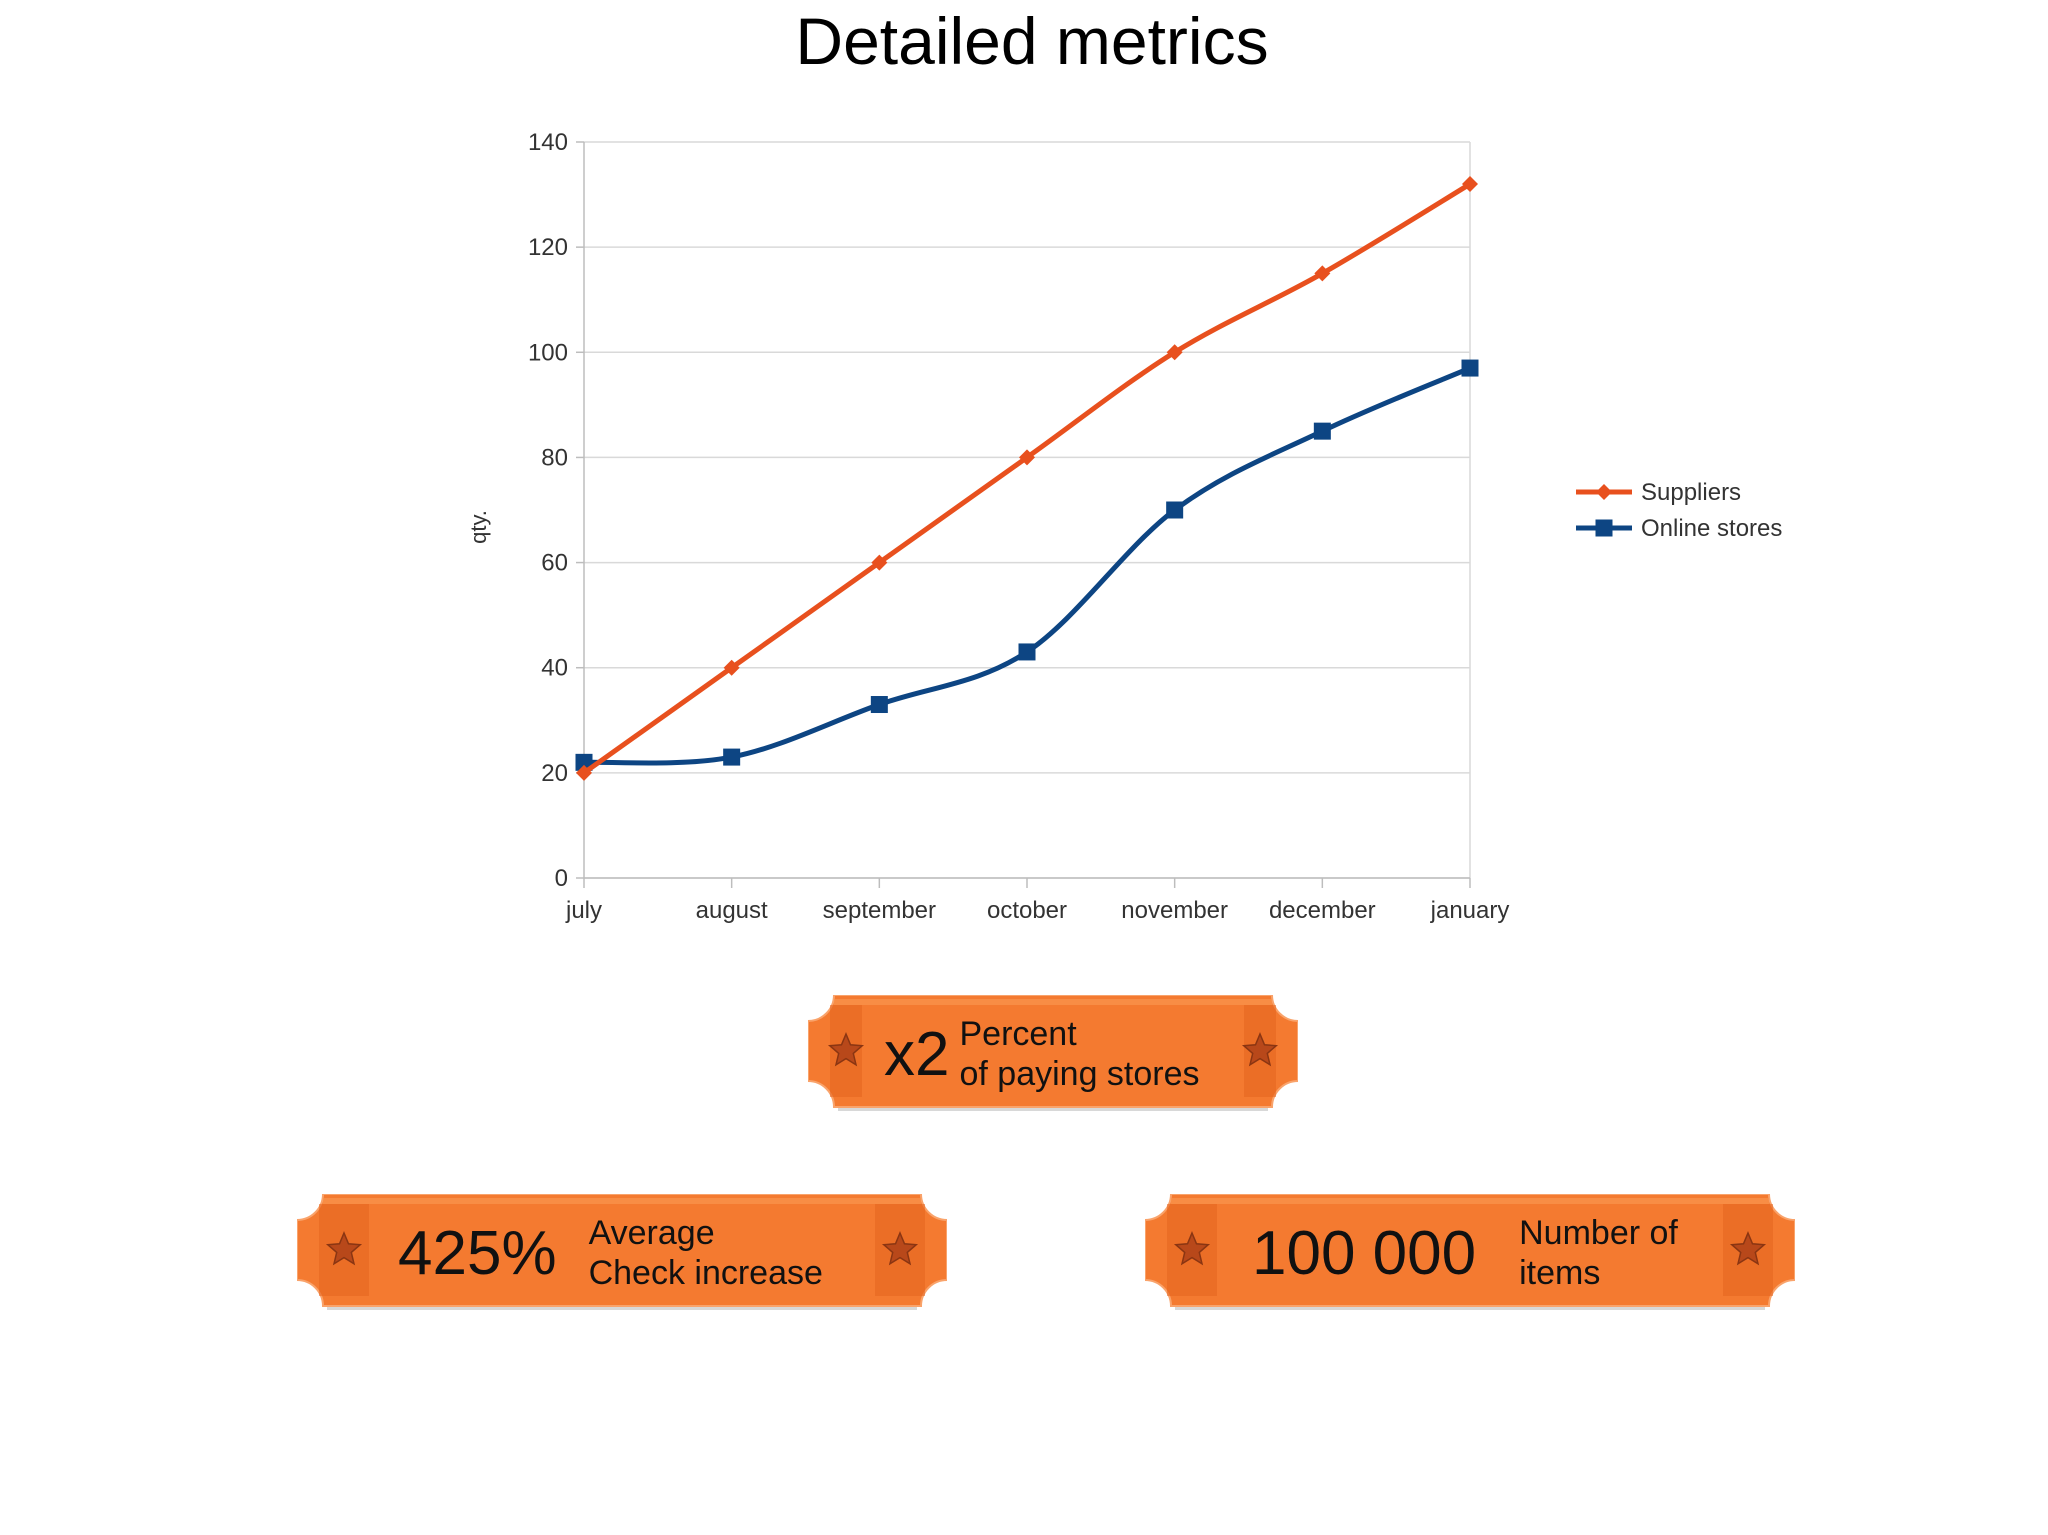 Image resolution: width=2048 pixels, height=1535 pixels. I want to click on y-axis-label: qty., so click(478, 527).